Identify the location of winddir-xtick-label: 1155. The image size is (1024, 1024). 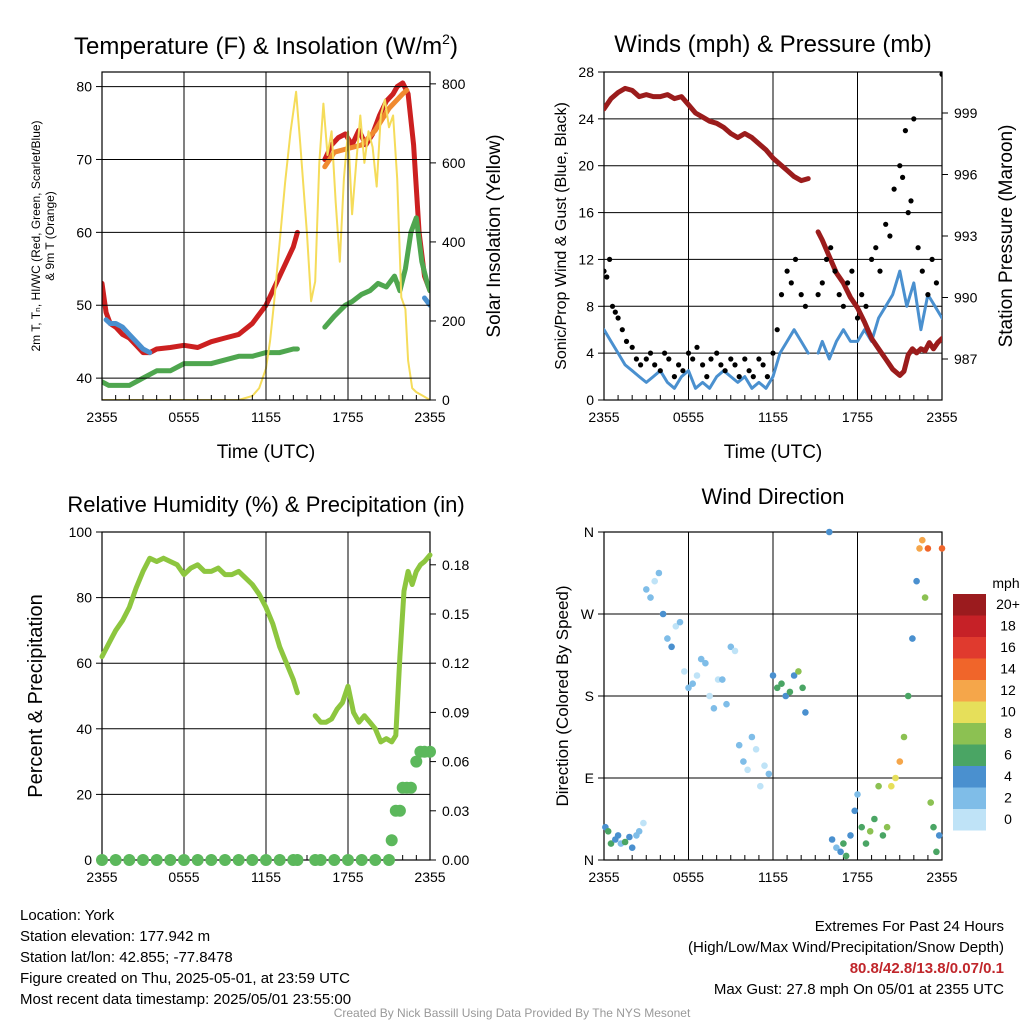
(773, 877).